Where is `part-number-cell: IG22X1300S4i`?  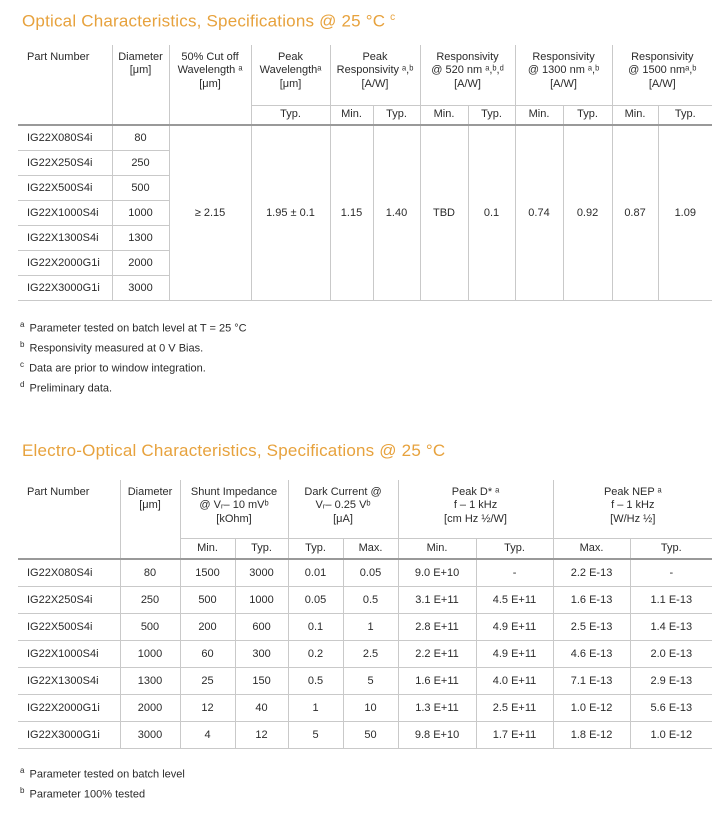 part-number-cell: IG22X1300S4i is located at coordinates (69, 680).